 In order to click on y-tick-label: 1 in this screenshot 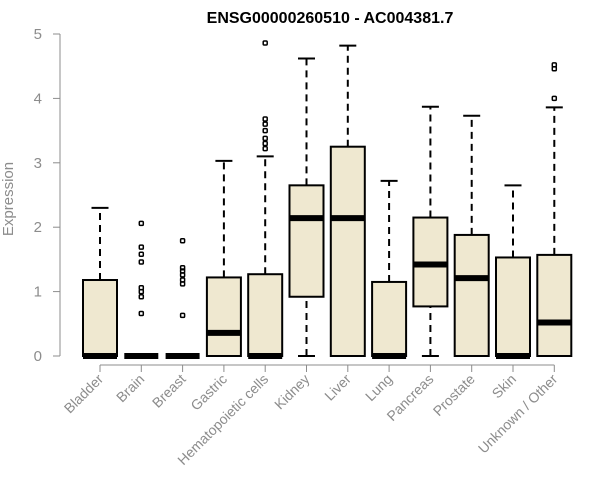, I will do `click(38, 292)`.